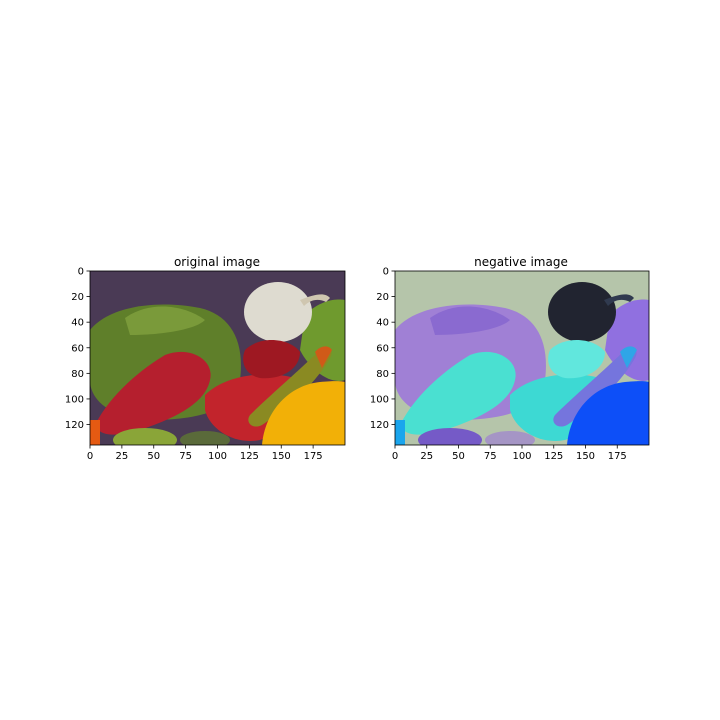 The height and width of the screenshot is (720, 720). What do you see at coordinates (217, 358) in the screenshot?
I see `original-image-picture` at bounding box center [217, 358].